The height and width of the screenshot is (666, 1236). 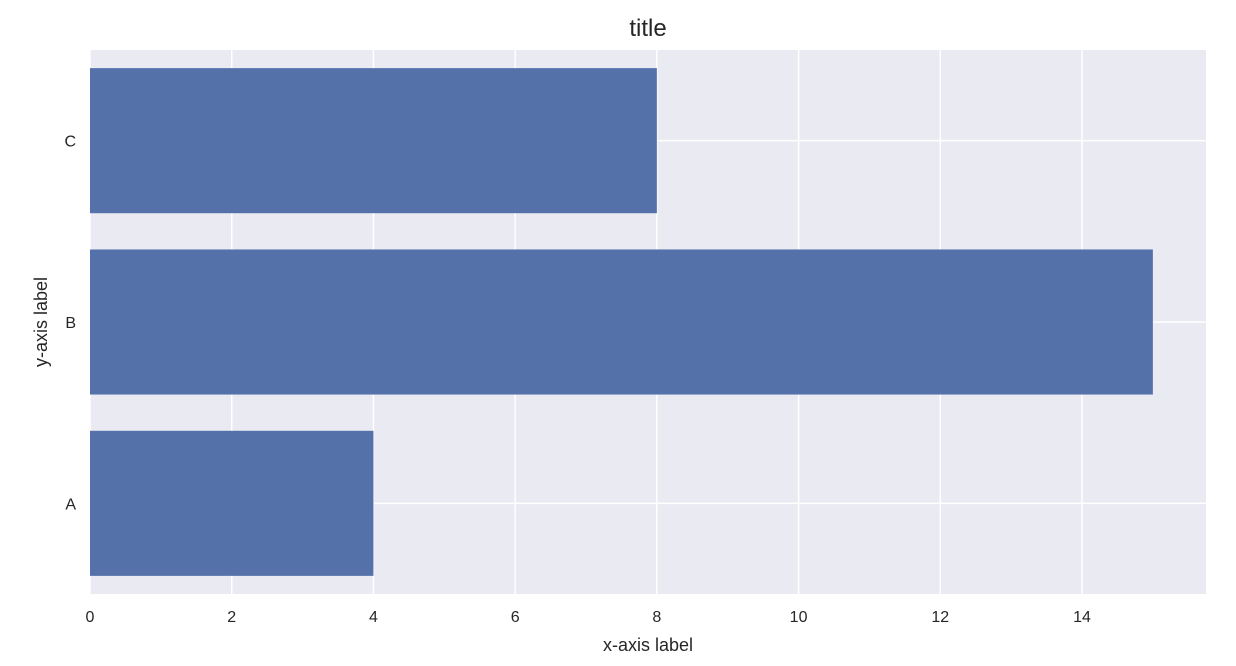 What do you see at coordinates (41, 322) in the screenshot?
I see `y-axis-label: y-axis label` at bounding box center [41, 322].